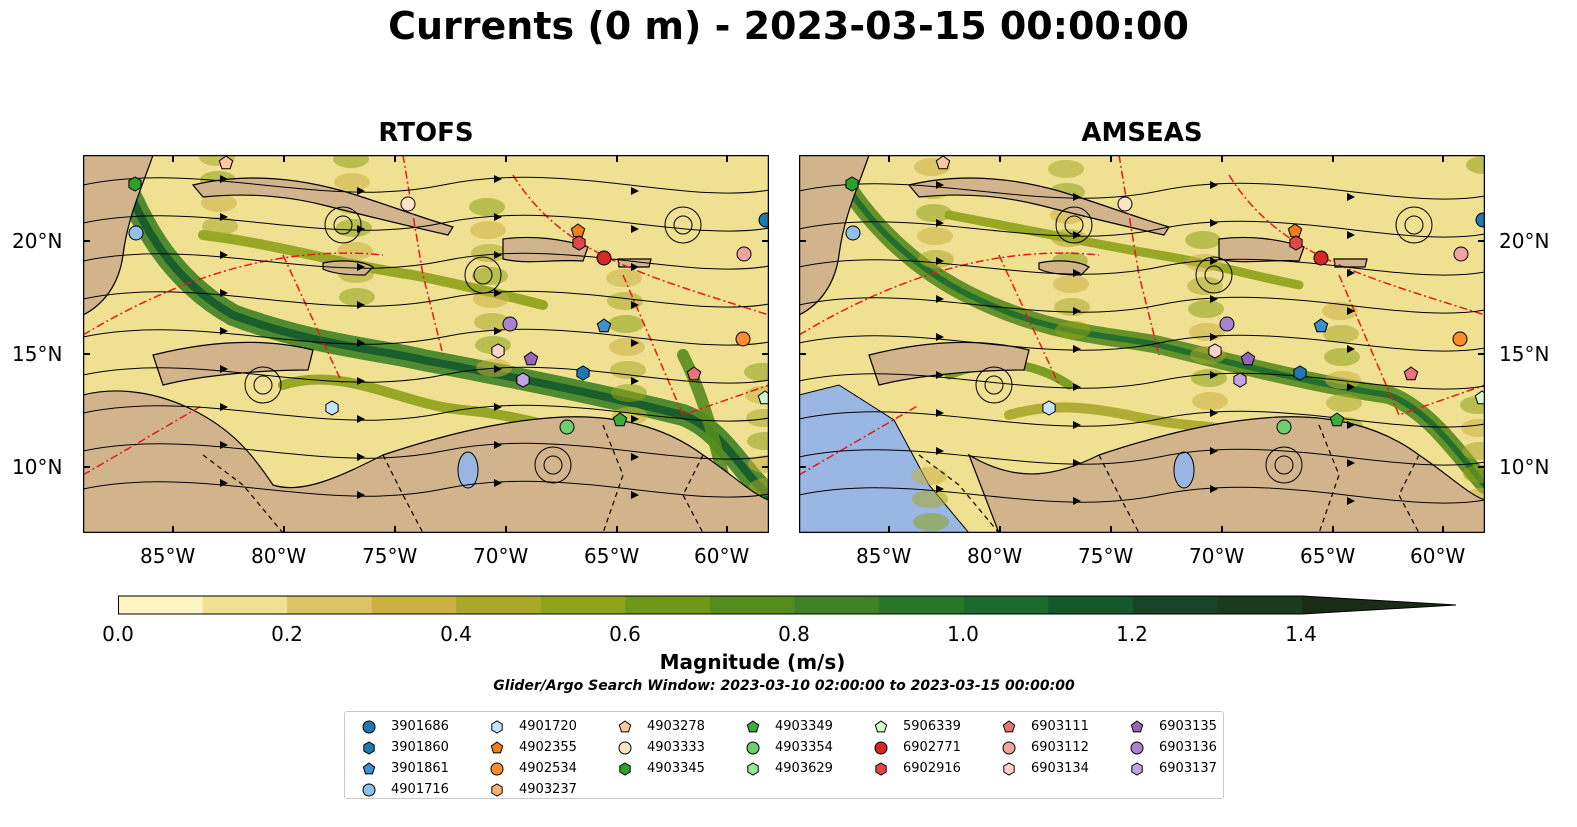 This screenshot has width=1577, height=827. I want to click on hispaniola-land, so click(545, 249).